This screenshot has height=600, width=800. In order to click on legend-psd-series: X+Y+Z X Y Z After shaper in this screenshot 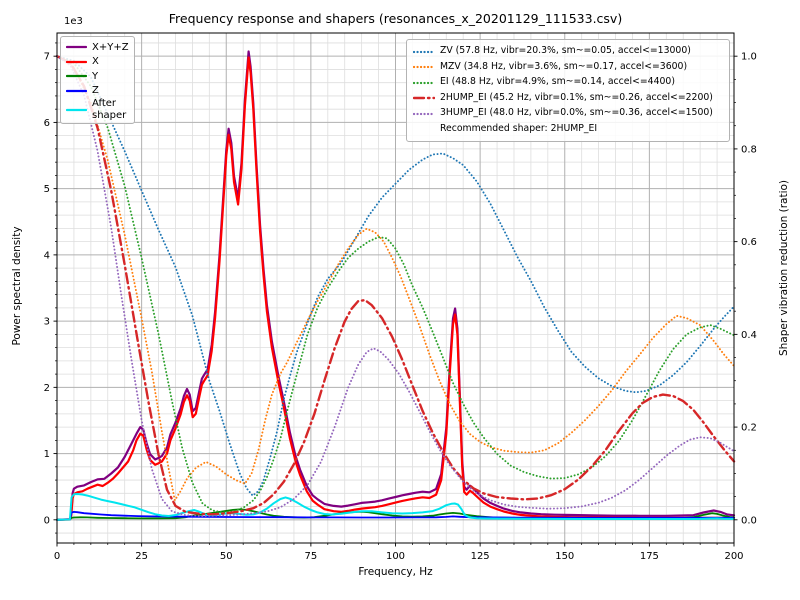, I will do `click(97, 80)`.